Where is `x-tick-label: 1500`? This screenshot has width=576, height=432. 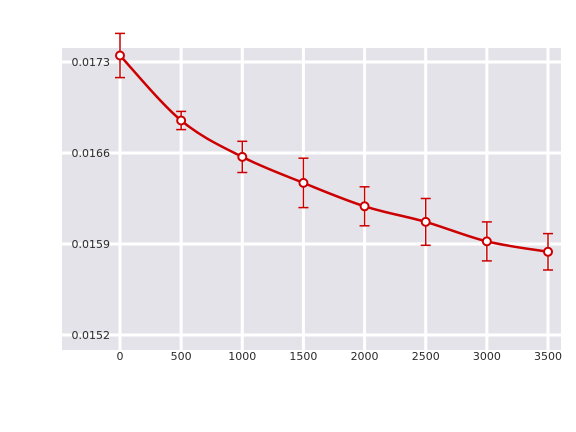 x-tick-label: 1500 is located at coordinates (303, 356).